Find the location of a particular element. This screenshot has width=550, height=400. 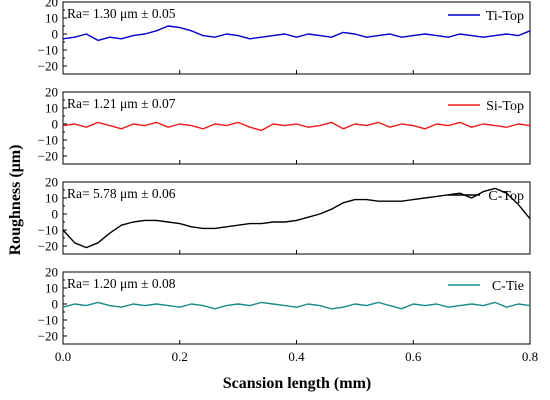

x-tick-label: 0.8 is located at coordinates (530, 356).